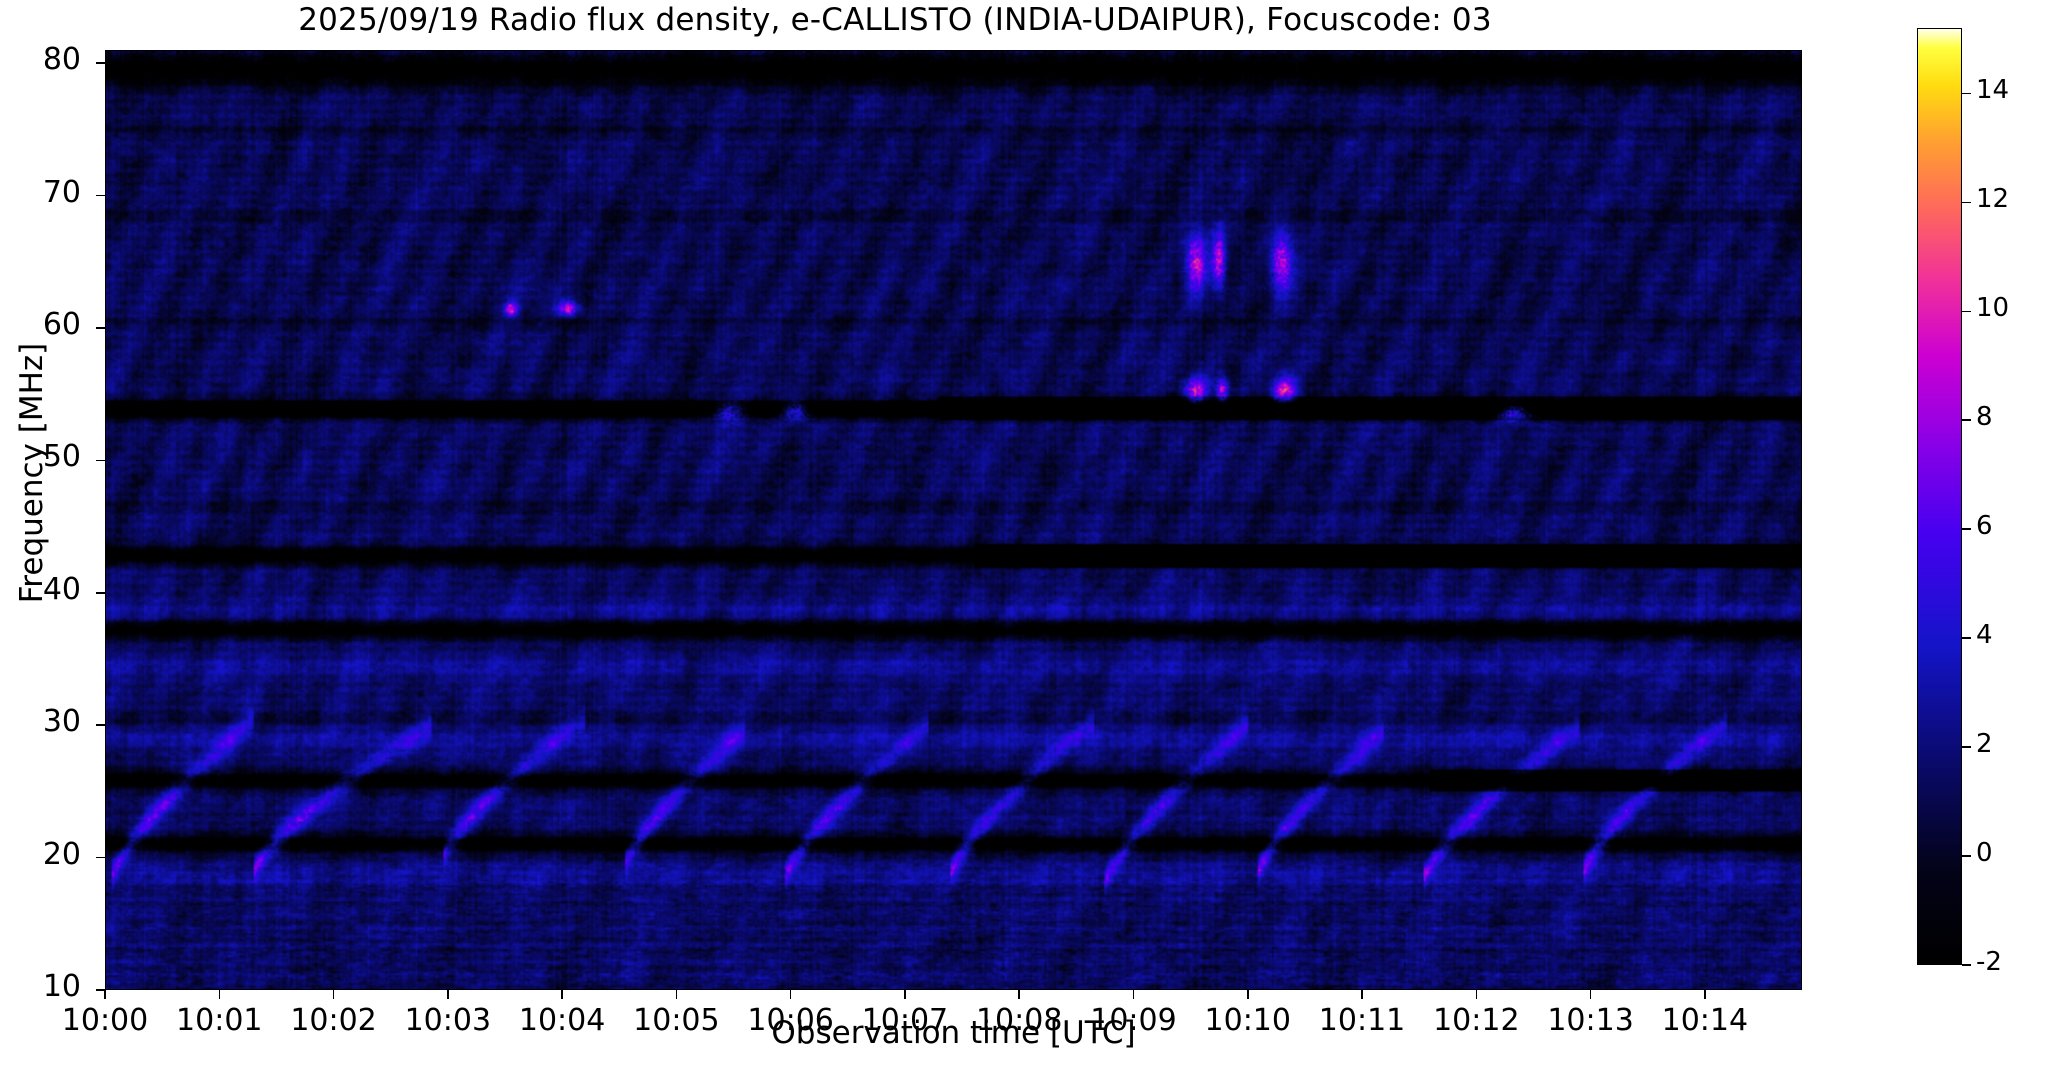  I want to click on x-tick-label: 10:06, so click(790, 1020).